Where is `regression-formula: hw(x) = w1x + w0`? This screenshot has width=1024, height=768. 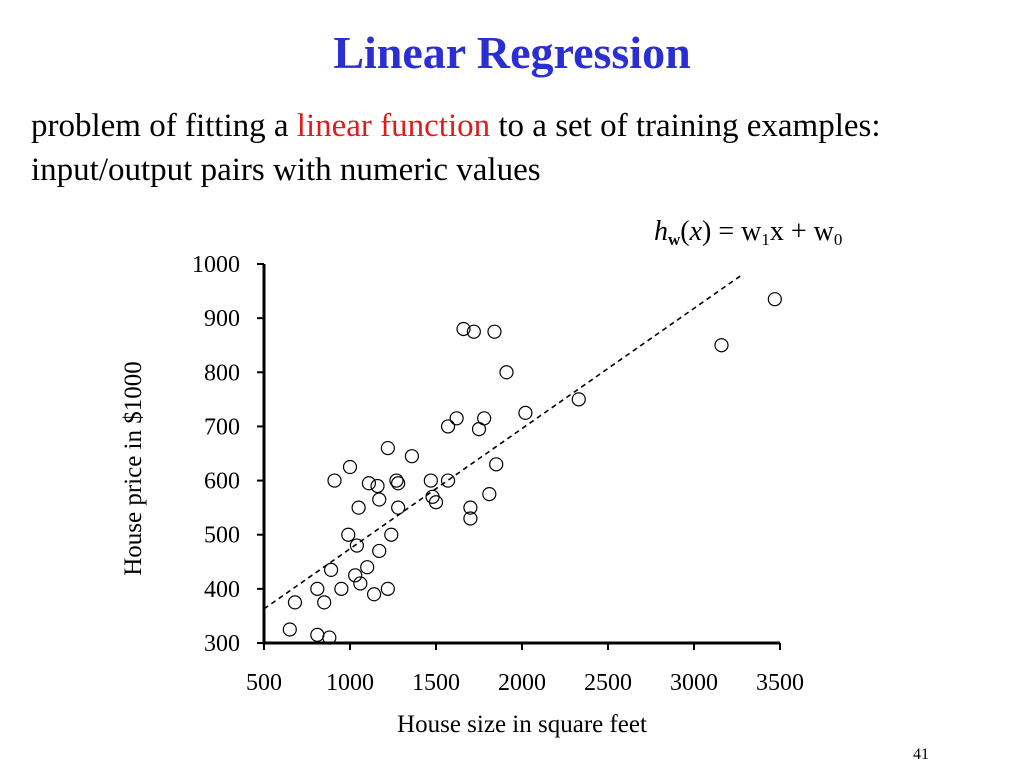 regression-formula: hw(x) = w1x + w0 is located at coordinates (748, 232).